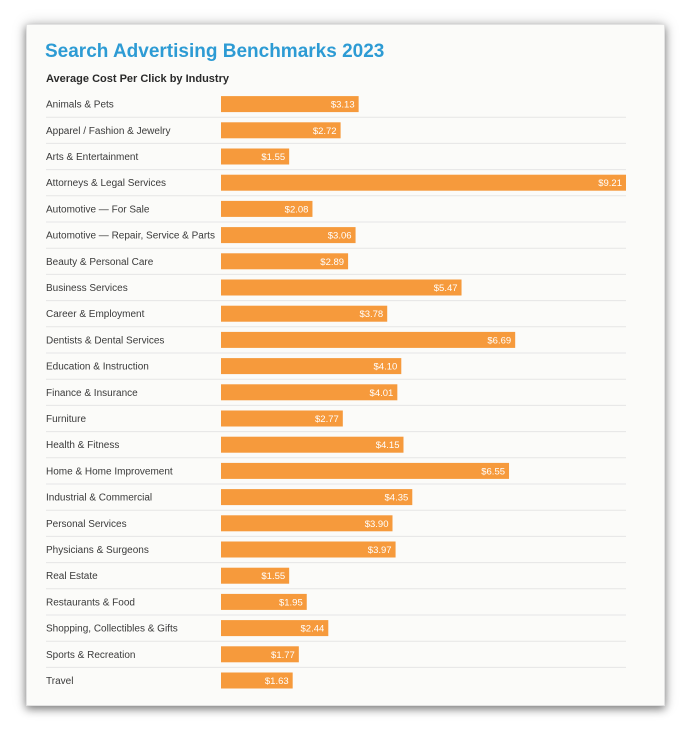 The width and height of the screenshot is (700, 729). Describe the element at coordinates (340, 236) in the screenshot. I see `bar-value-label: $3.06` at that location.